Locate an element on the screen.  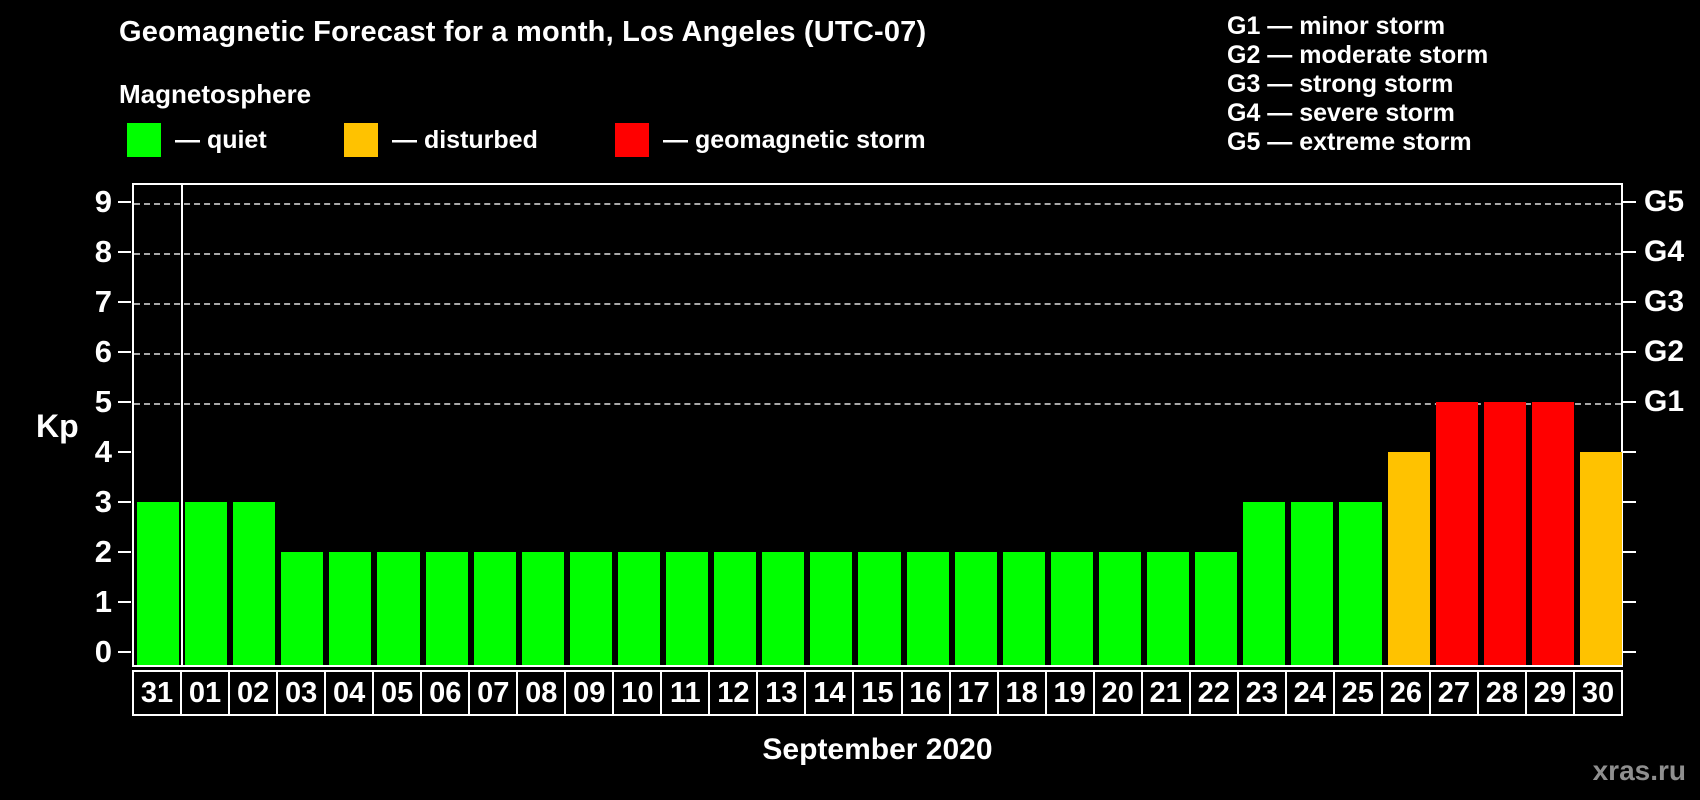
right-tick-kp8 is located at coordinates (1629, 252).